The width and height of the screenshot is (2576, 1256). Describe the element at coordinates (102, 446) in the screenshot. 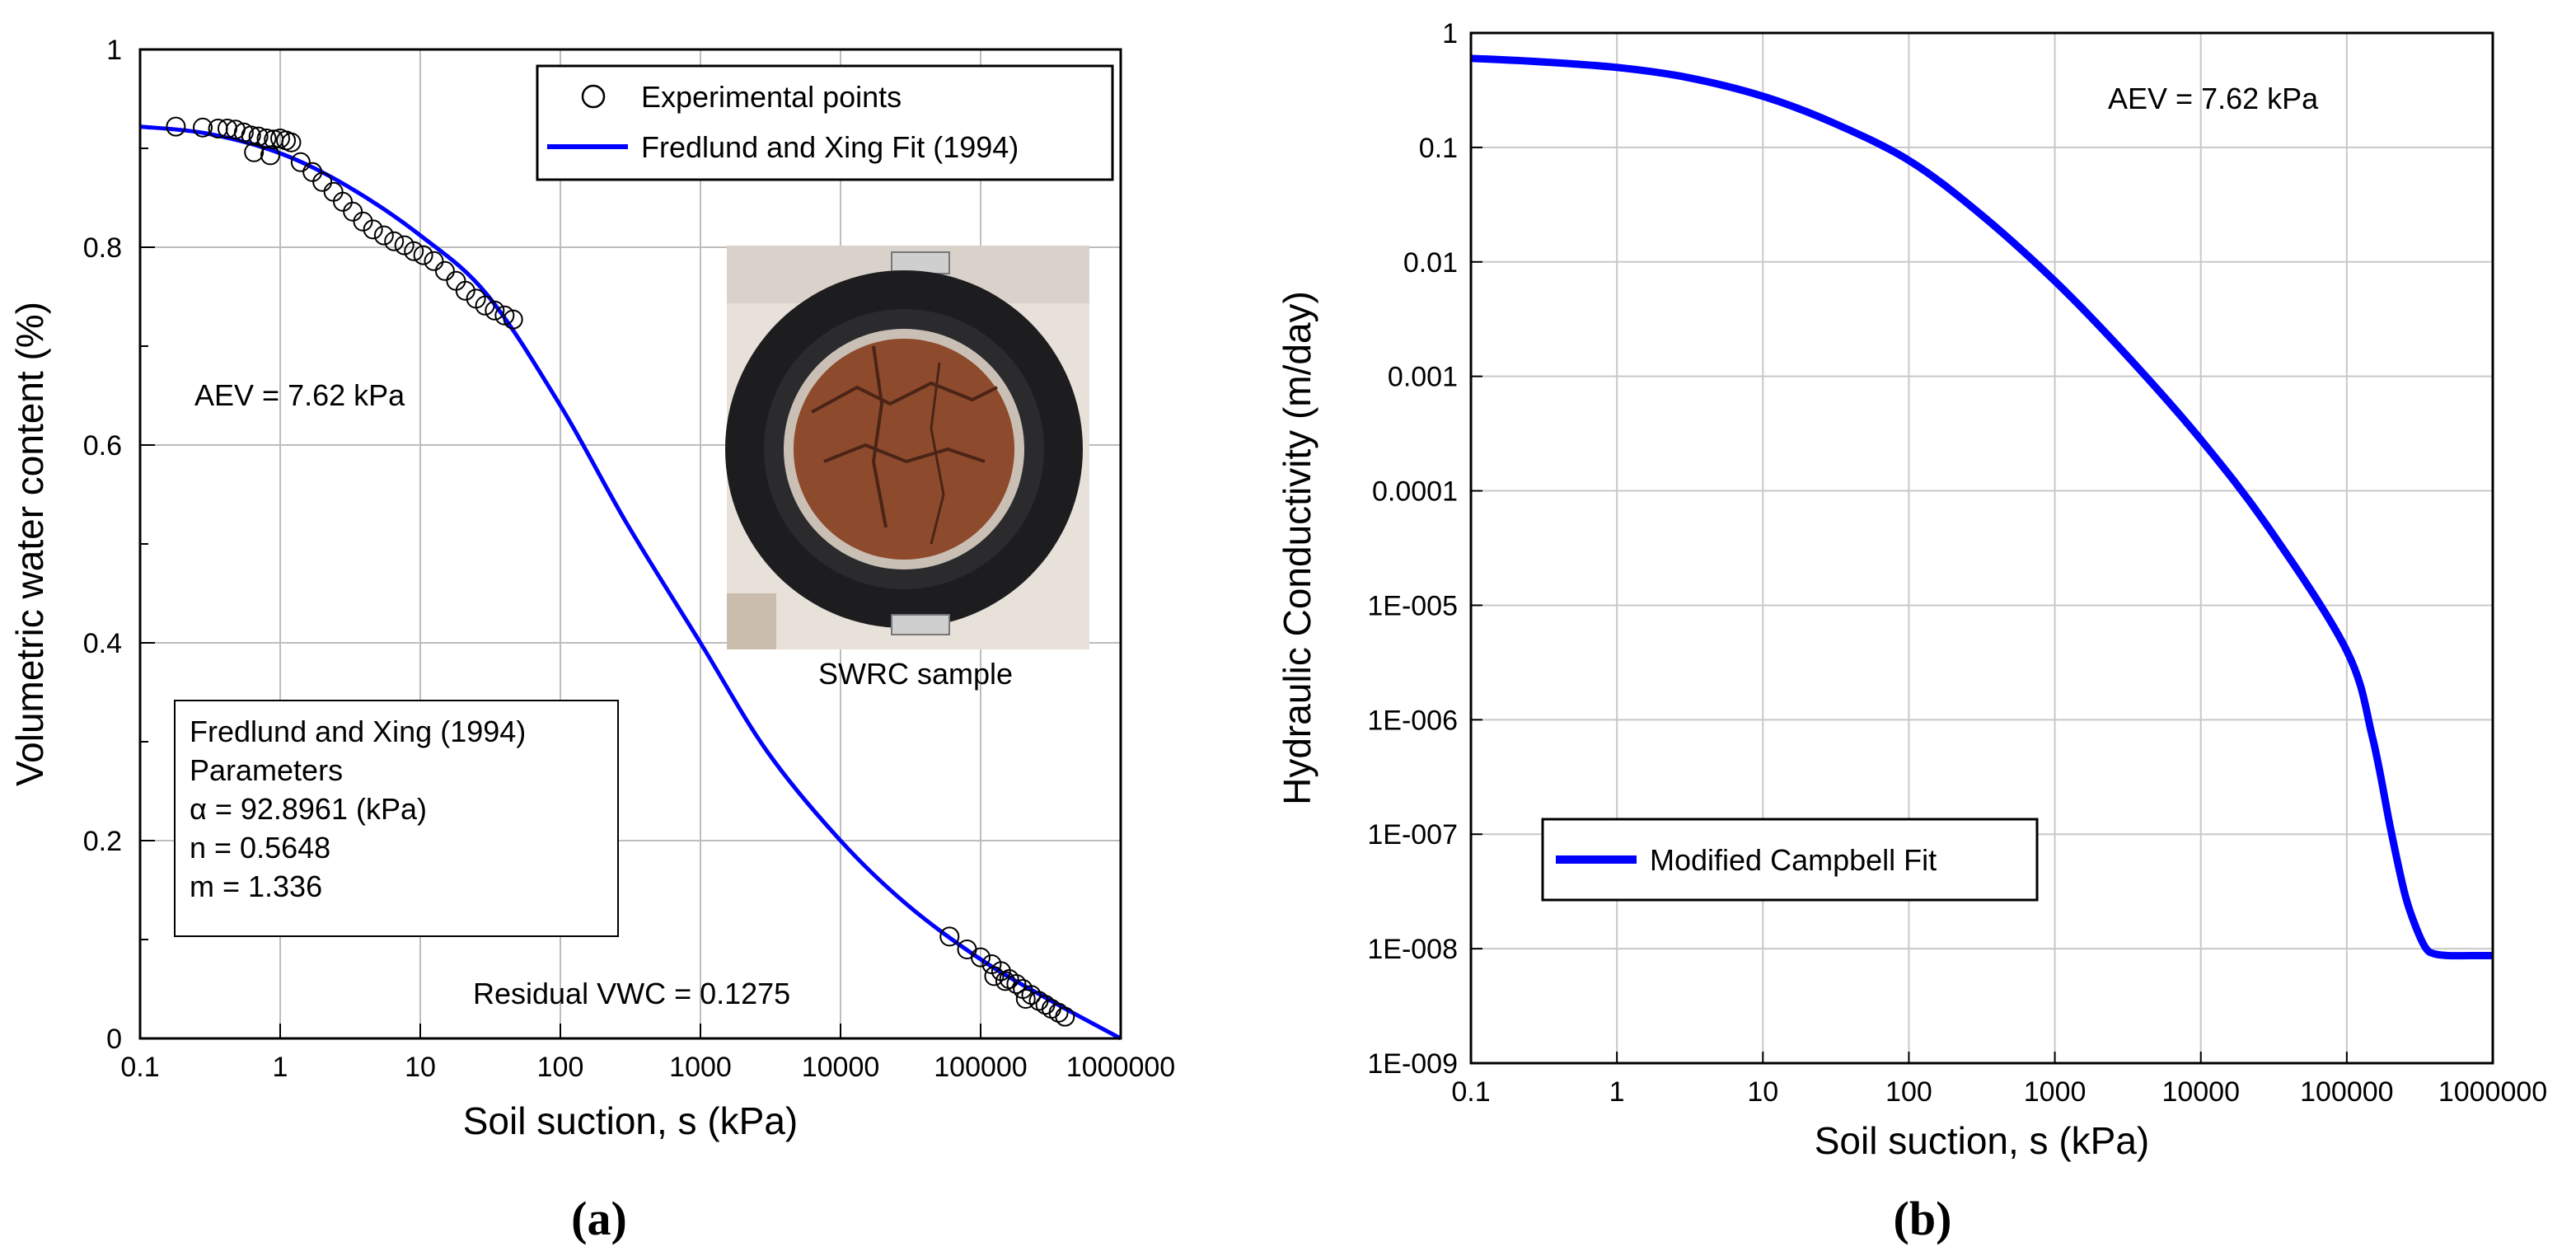

I see `panel-a-ytick-label: 0.6` at that location.